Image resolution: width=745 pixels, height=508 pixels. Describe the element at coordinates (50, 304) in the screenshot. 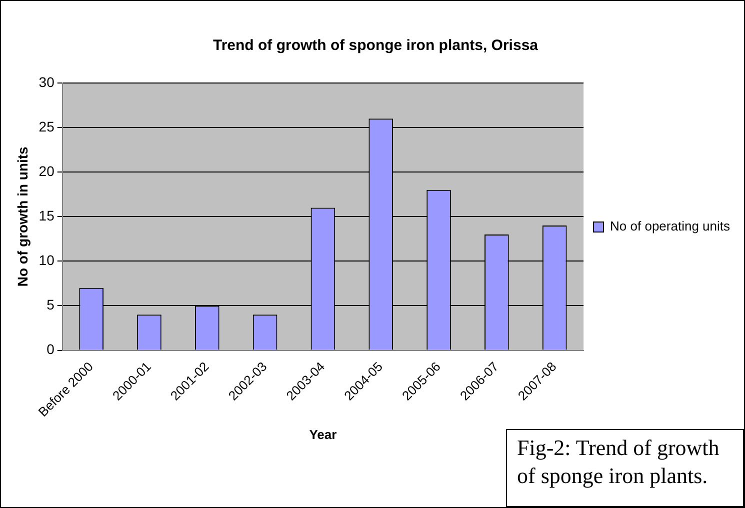

I see `y-tick-label: 5` at that location.